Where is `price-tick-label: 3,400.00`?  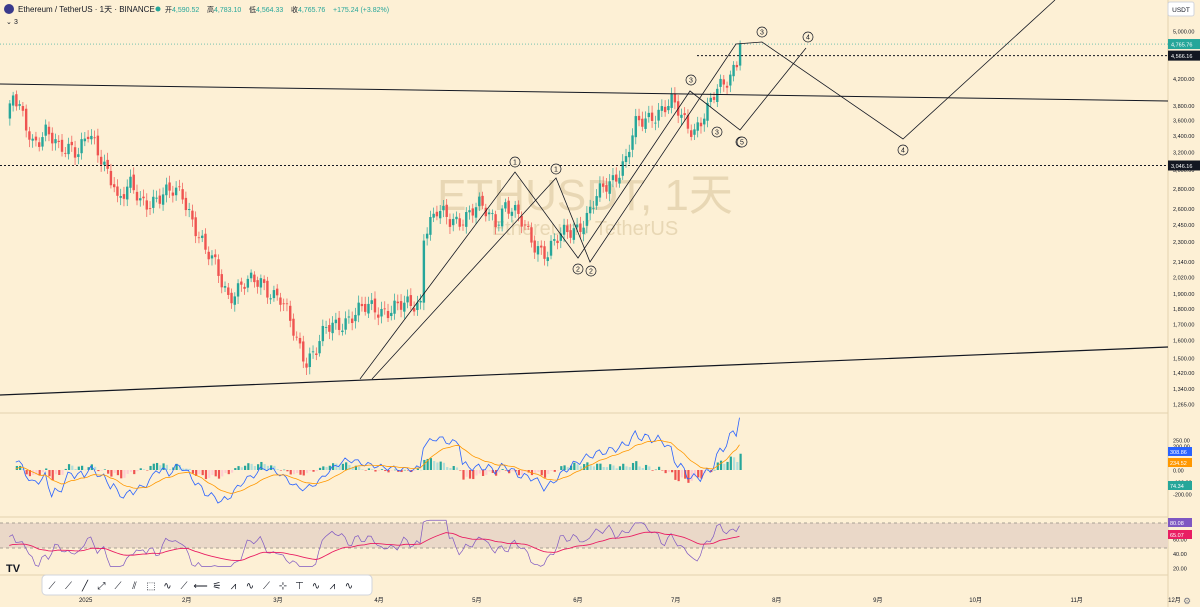 price-tick-label: 3,400.00 is located at coordinates (1183, 137).